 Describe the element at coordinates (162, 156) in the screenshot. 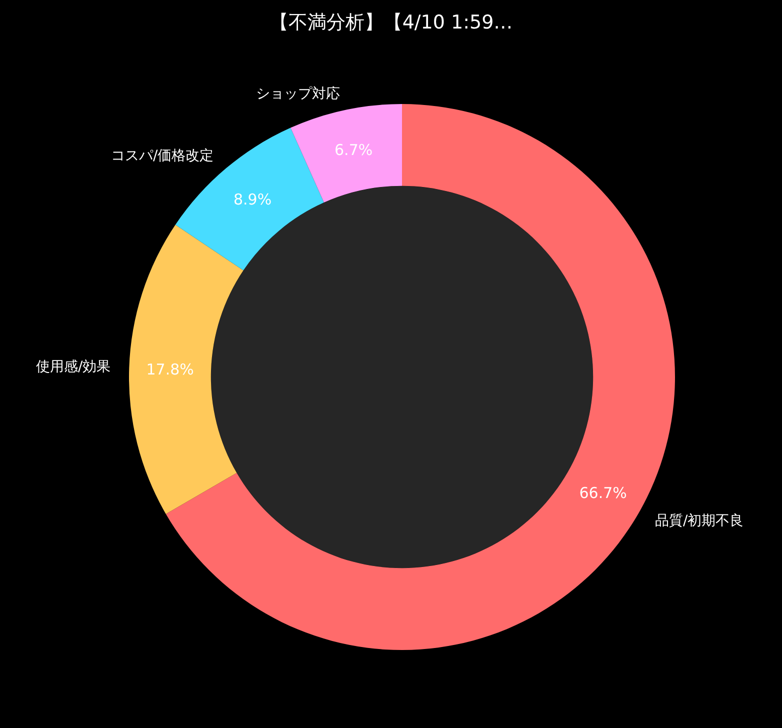

I see `slice-label: コスパ/価格改定` at that location.